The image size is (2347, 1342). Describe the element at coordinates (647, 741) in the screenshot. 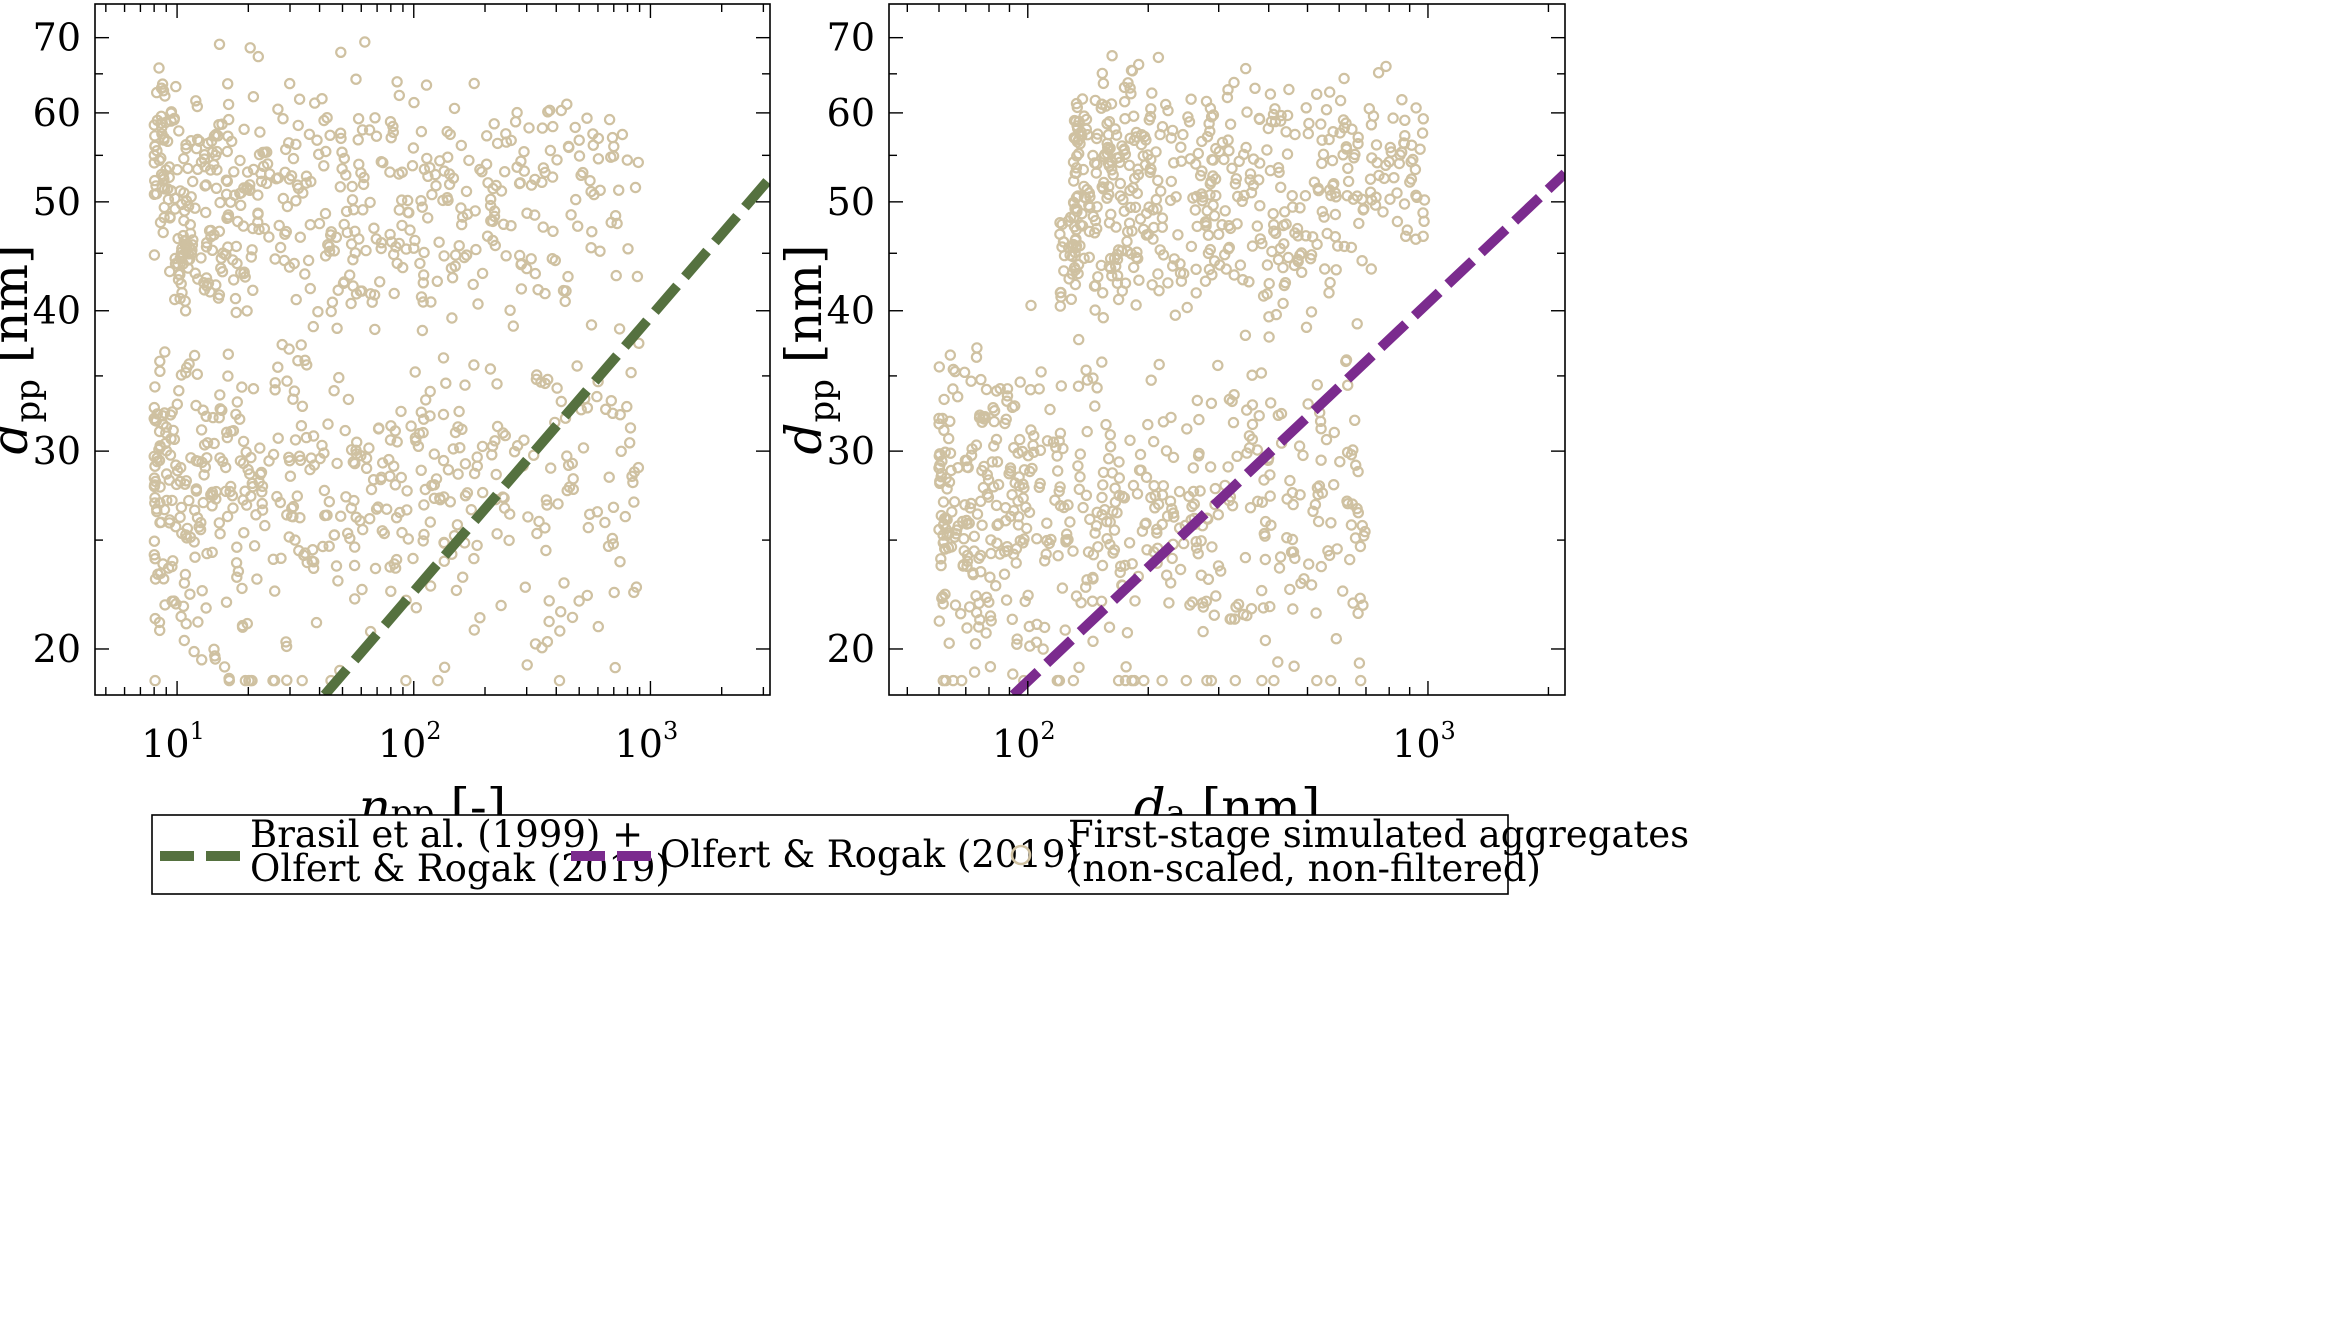

I see `x-tick-label: 103` at that location.